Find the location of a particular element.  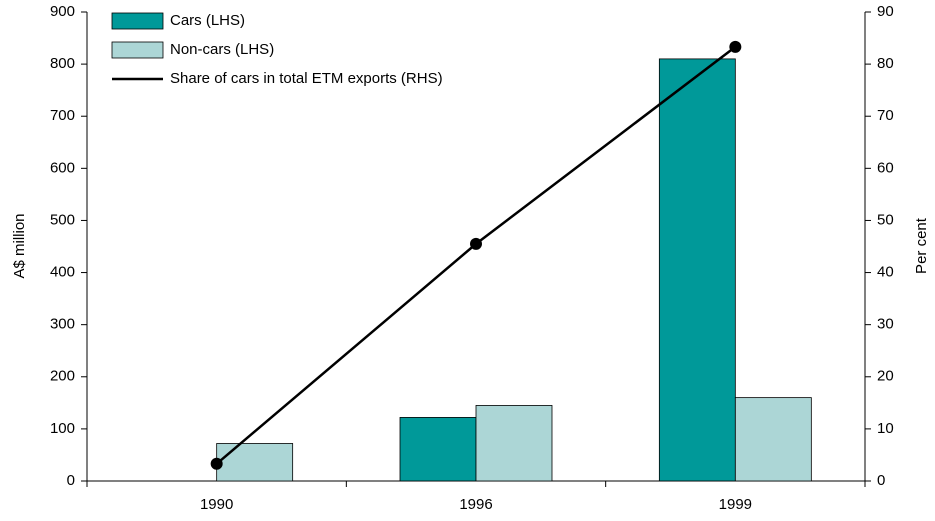

y2-tick-label: 80 is located at coordinates (885, 63).